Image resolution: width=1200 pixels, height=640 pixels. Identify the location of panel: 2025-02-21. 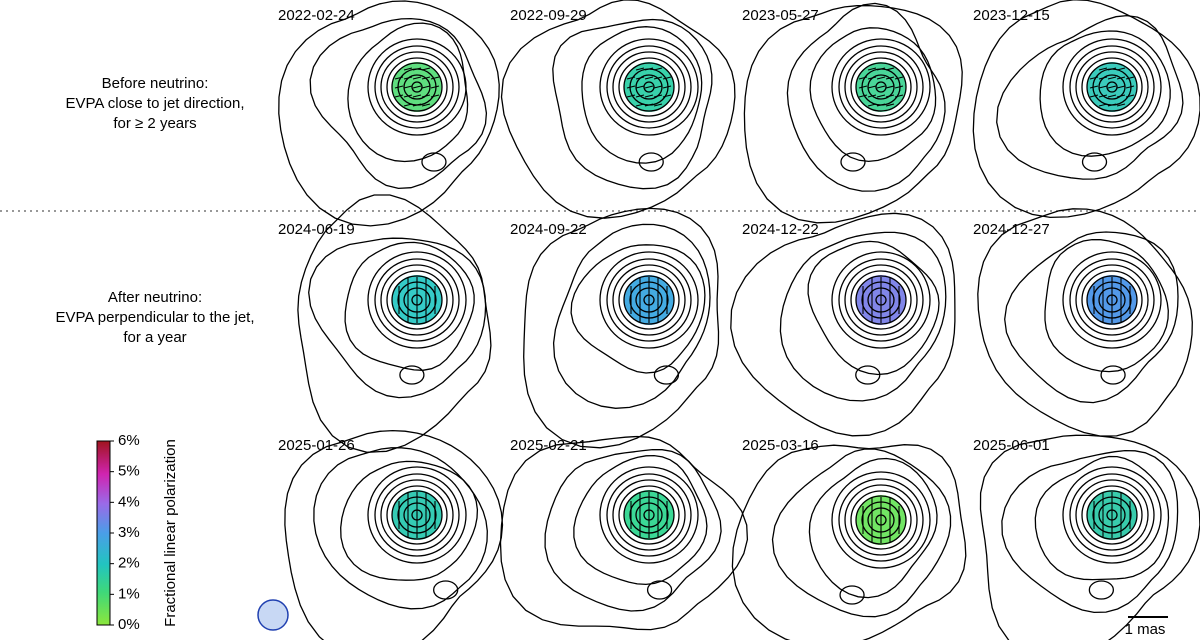
(624, 533).